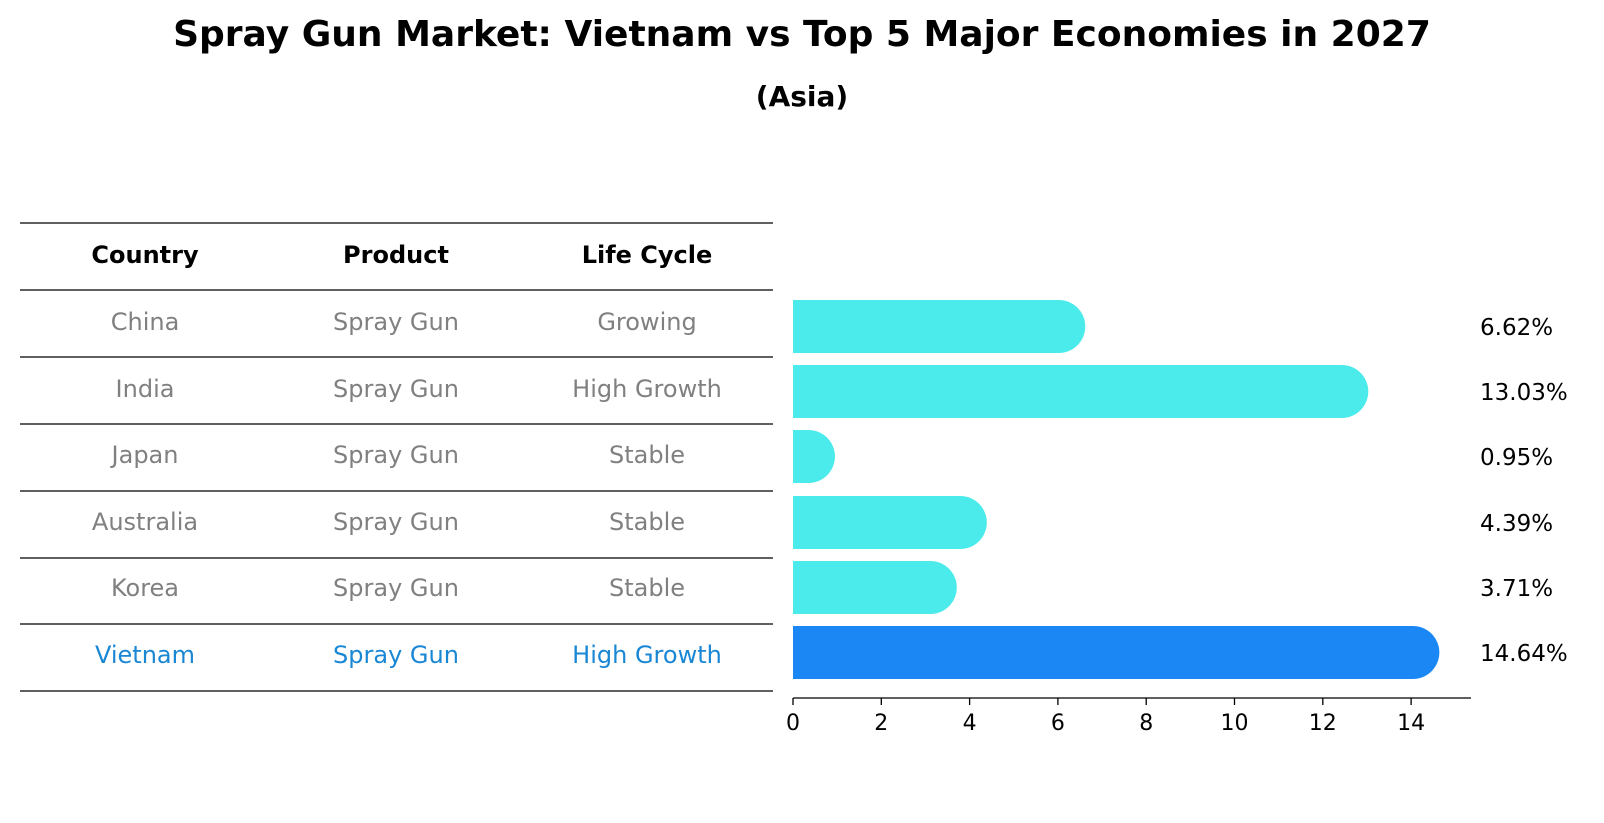  Describe the element at coordinates (1516, 458) in the screenshot. I see `value-label-japan: 0.95%` at that location.